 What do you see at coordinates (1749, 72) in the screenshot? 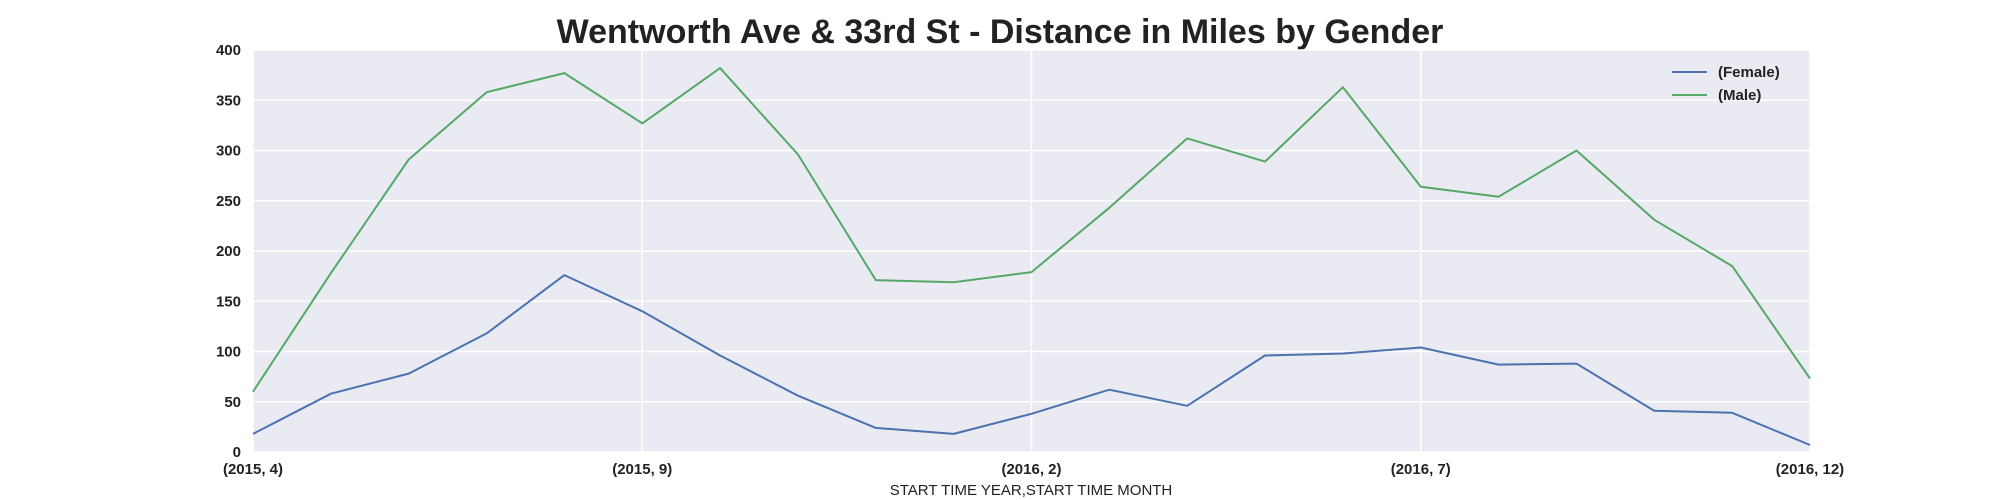
I see `legend-label: (Female)` at bounding box center [1749, 72].